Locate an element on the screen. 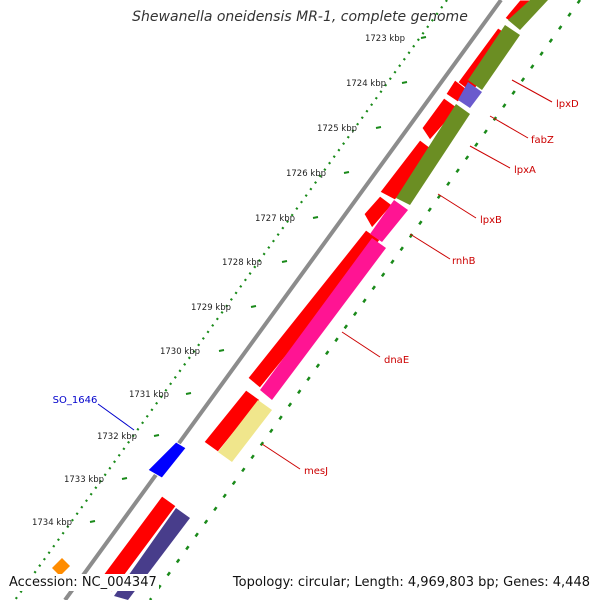  cds-orange is located at coordinates (61, 567).